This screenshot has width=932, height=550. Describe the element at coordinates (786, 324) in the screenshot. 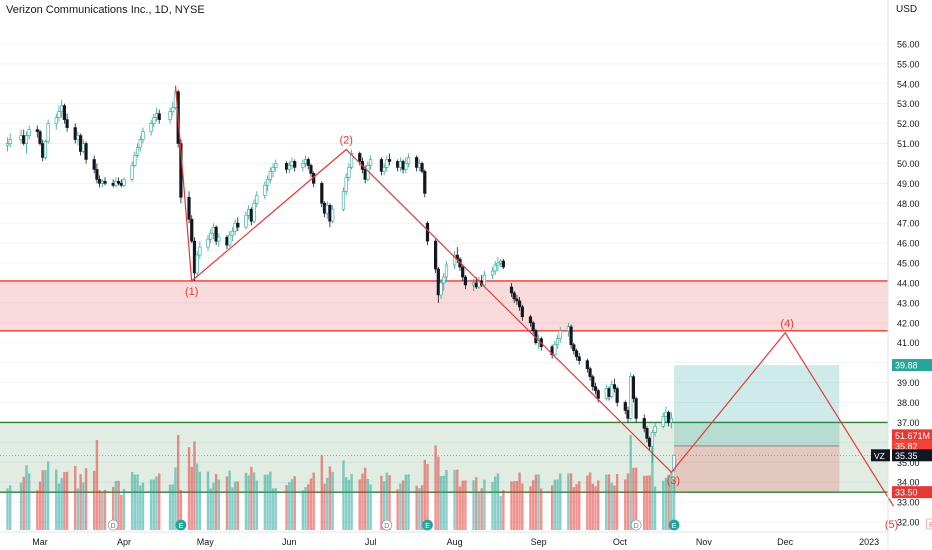

I see `wave-label: (4)` at that location.